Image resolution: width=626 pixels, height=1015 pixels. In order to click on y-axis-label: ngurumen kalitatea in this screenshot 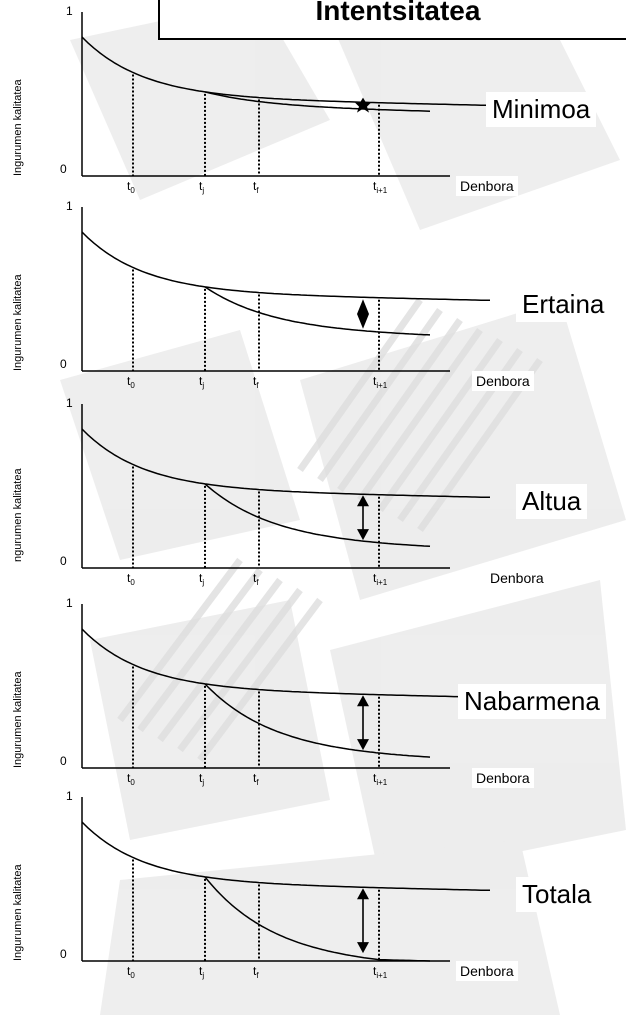, I will do `click(18, 515)`.